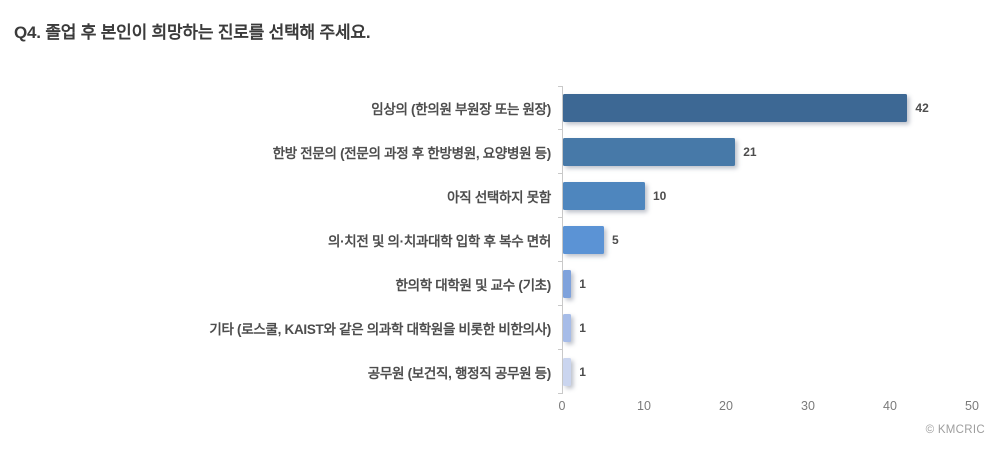 The width and height of the screenshot is (1006, 452). What do you see at coordinates (955, 430) in the screenshot?
I see `copyright-credit: © KMCRIC` at bounding box center [955, 430].